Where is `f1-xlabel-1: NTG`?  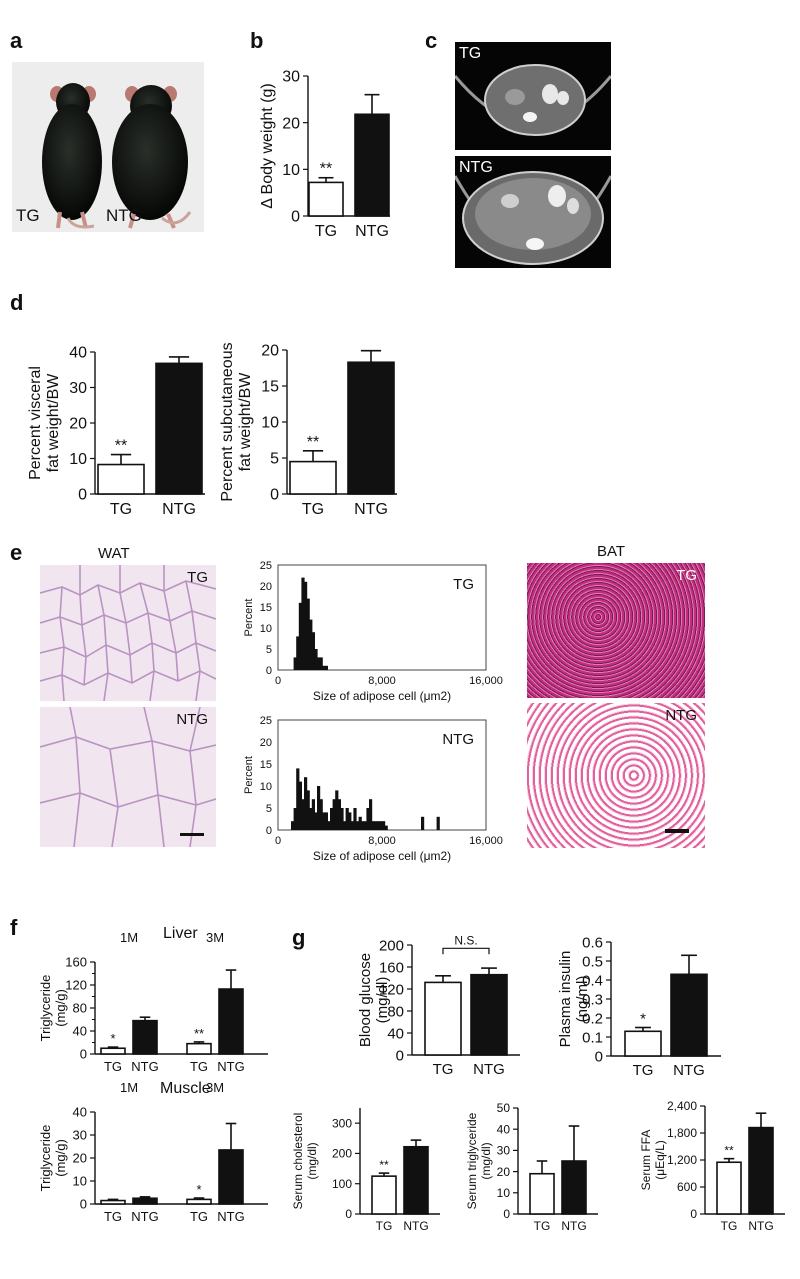
f1-xlabel-1: NTG is located at coordinates (144, 1066).